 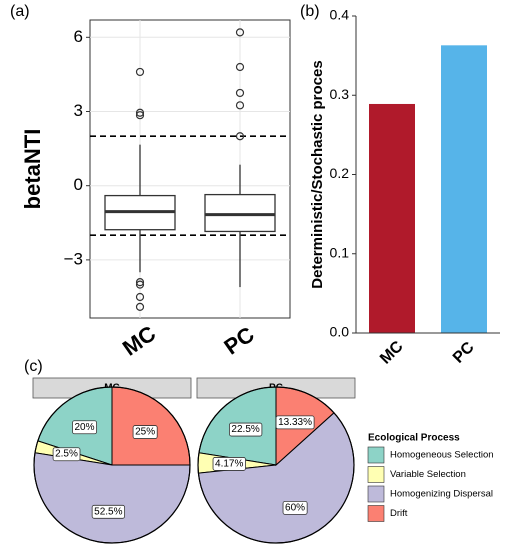 I want to click on data-label: 52.5%, so click(x=108, y=511).